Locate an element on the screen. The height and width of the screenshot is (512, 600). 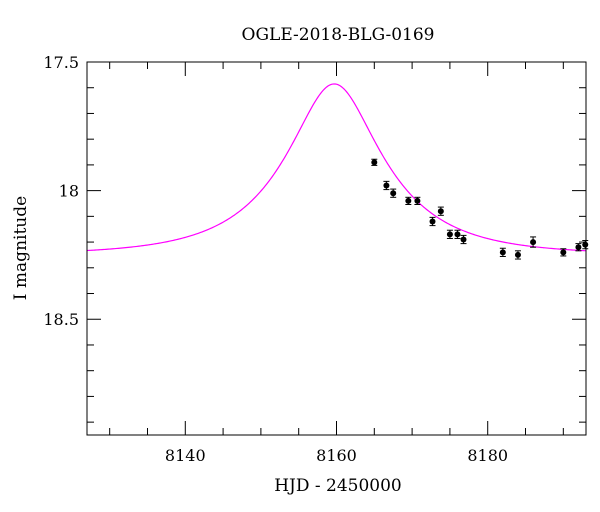
x-axis-label: HJD - 2450000 is located at coordinates (338, 486).